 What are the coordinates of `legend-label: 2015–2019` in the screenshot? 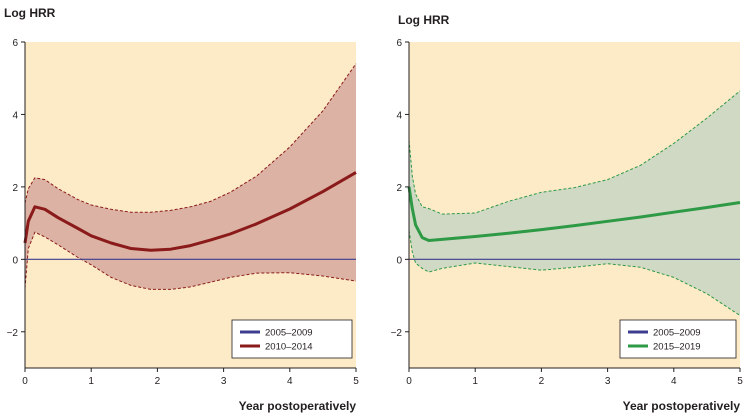 It's located at (677, 347).